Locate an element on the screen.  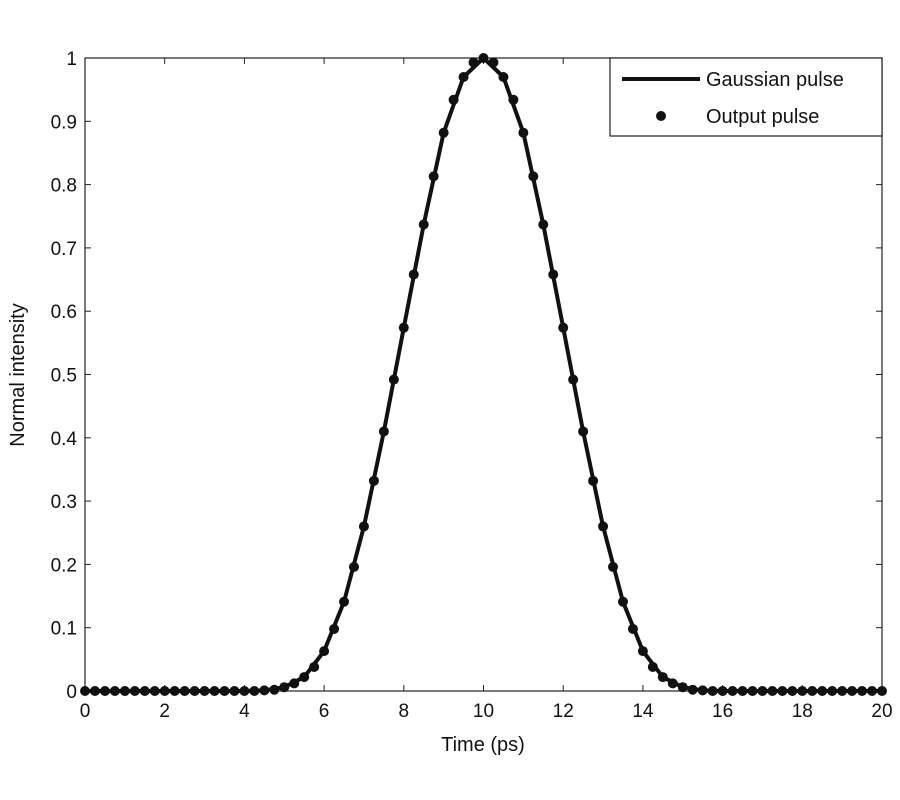
x-tick-label: 8 is located at coordinates (404, 711).